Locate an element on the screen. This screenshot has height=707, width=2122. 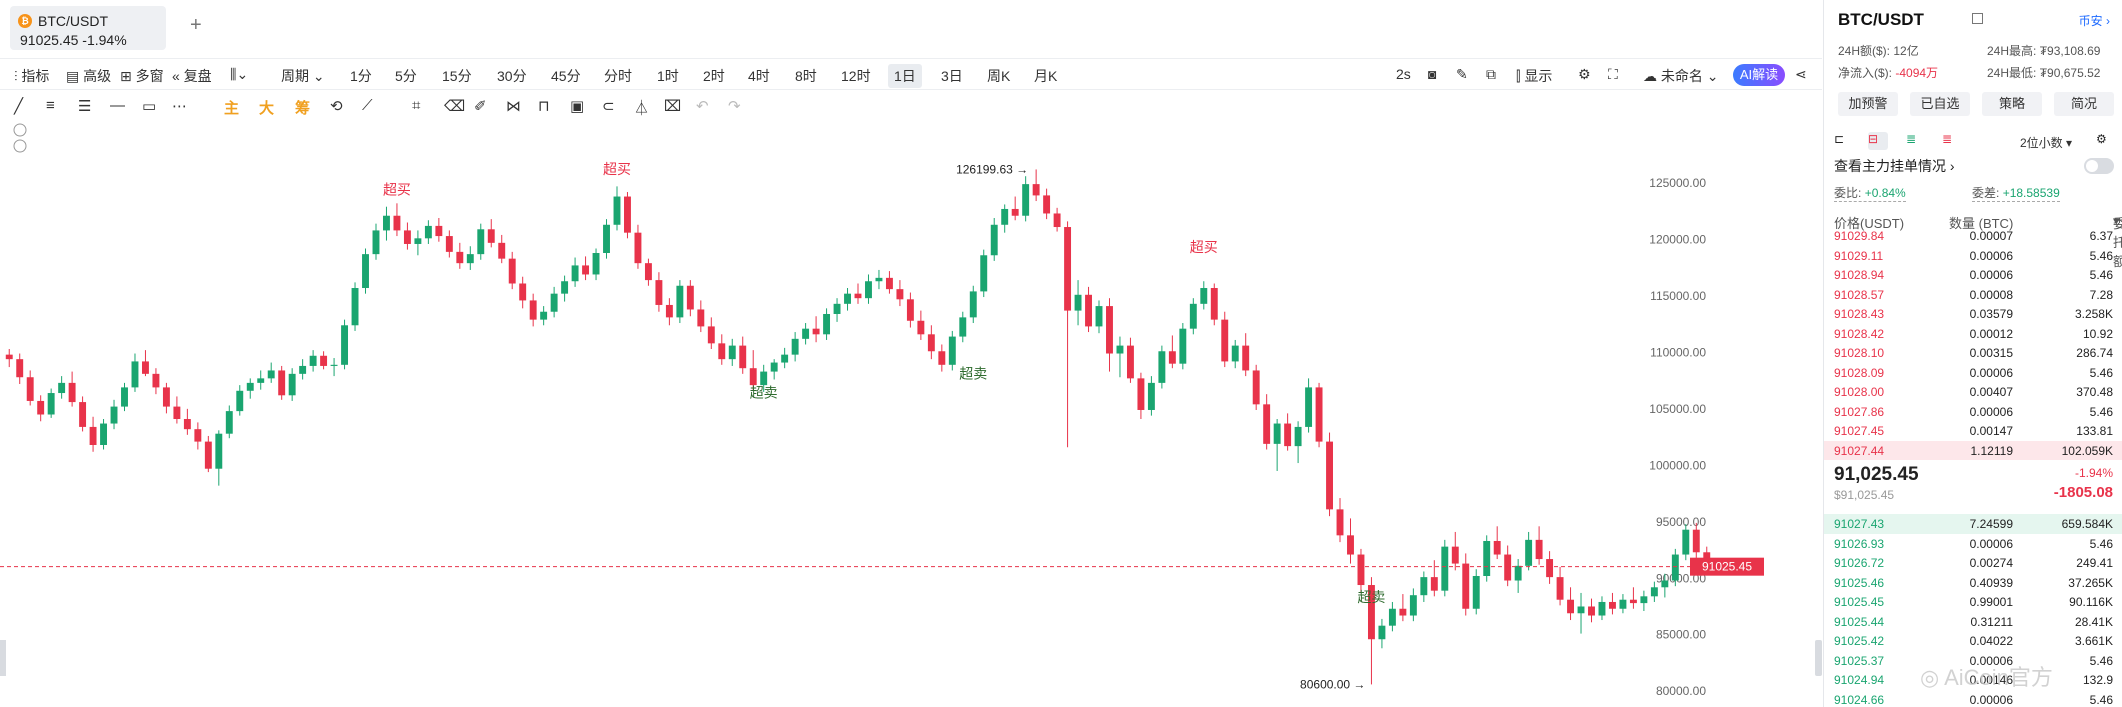
more-tools-icon: ⋯ is located at coordinates (179, 106).